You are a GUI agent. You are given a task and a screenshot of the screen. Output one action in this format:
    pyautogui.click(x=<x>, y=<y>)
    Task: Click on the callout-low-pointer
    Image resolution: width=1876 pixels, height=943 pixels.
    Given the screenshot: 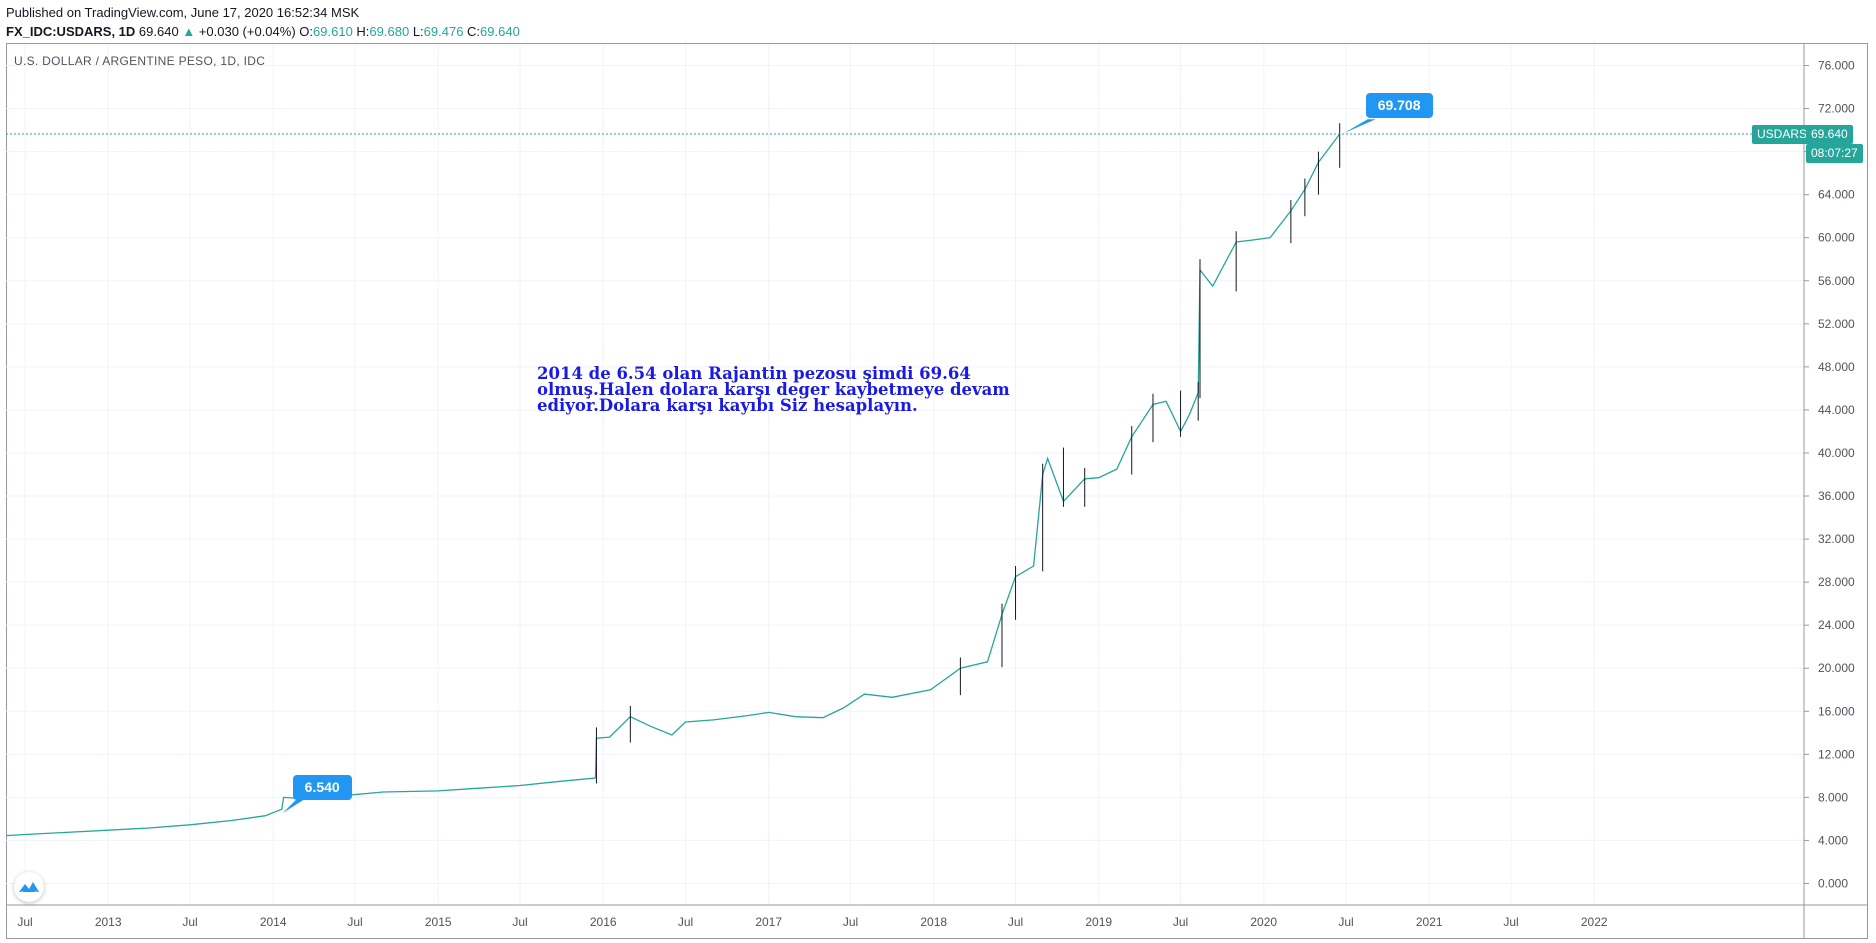 What is the action you would take?
    pyautogui.click(x=293, y=806)
    